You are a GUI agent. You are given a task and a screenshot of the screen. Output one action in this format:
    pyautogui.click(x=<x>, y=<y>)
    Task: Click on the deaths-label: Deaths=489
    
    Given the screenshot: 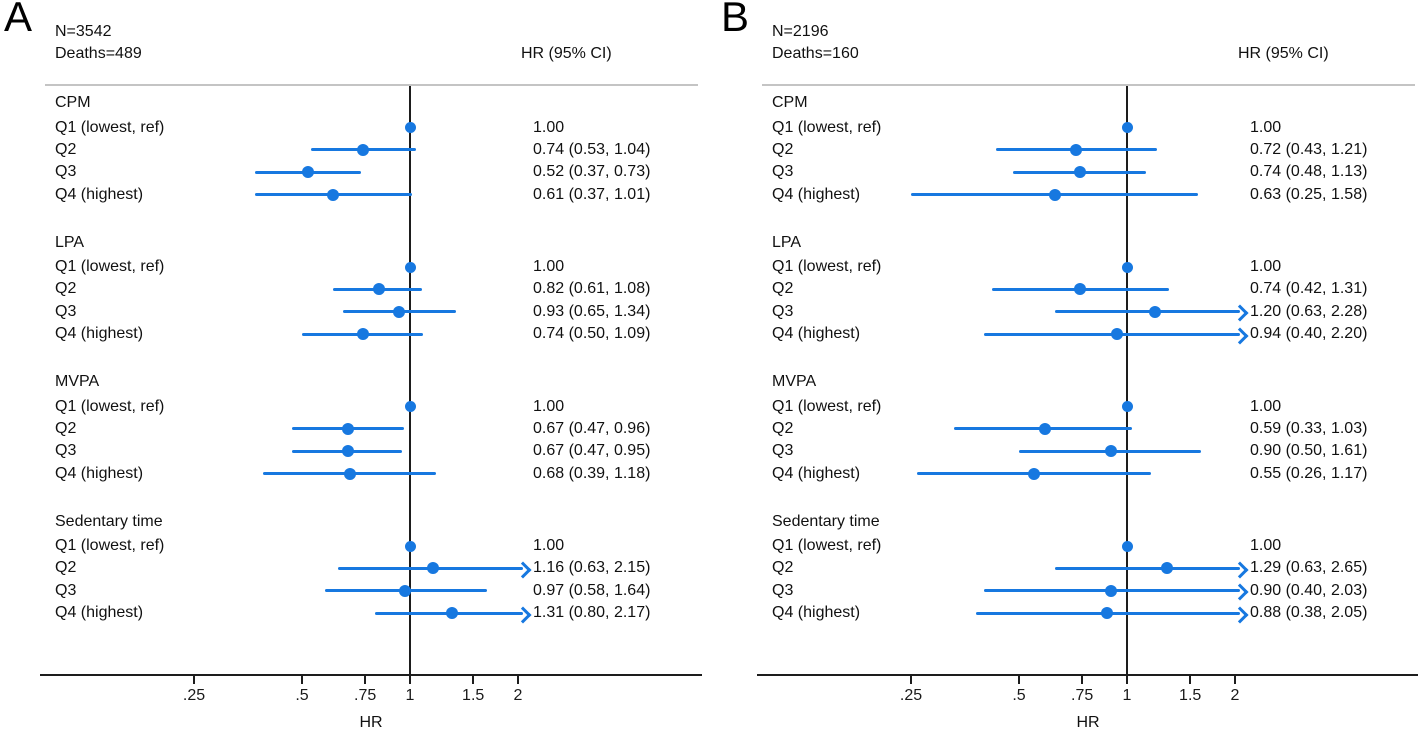 What is the action you would take?
    pyautogui.click(x=98, y=53)
    